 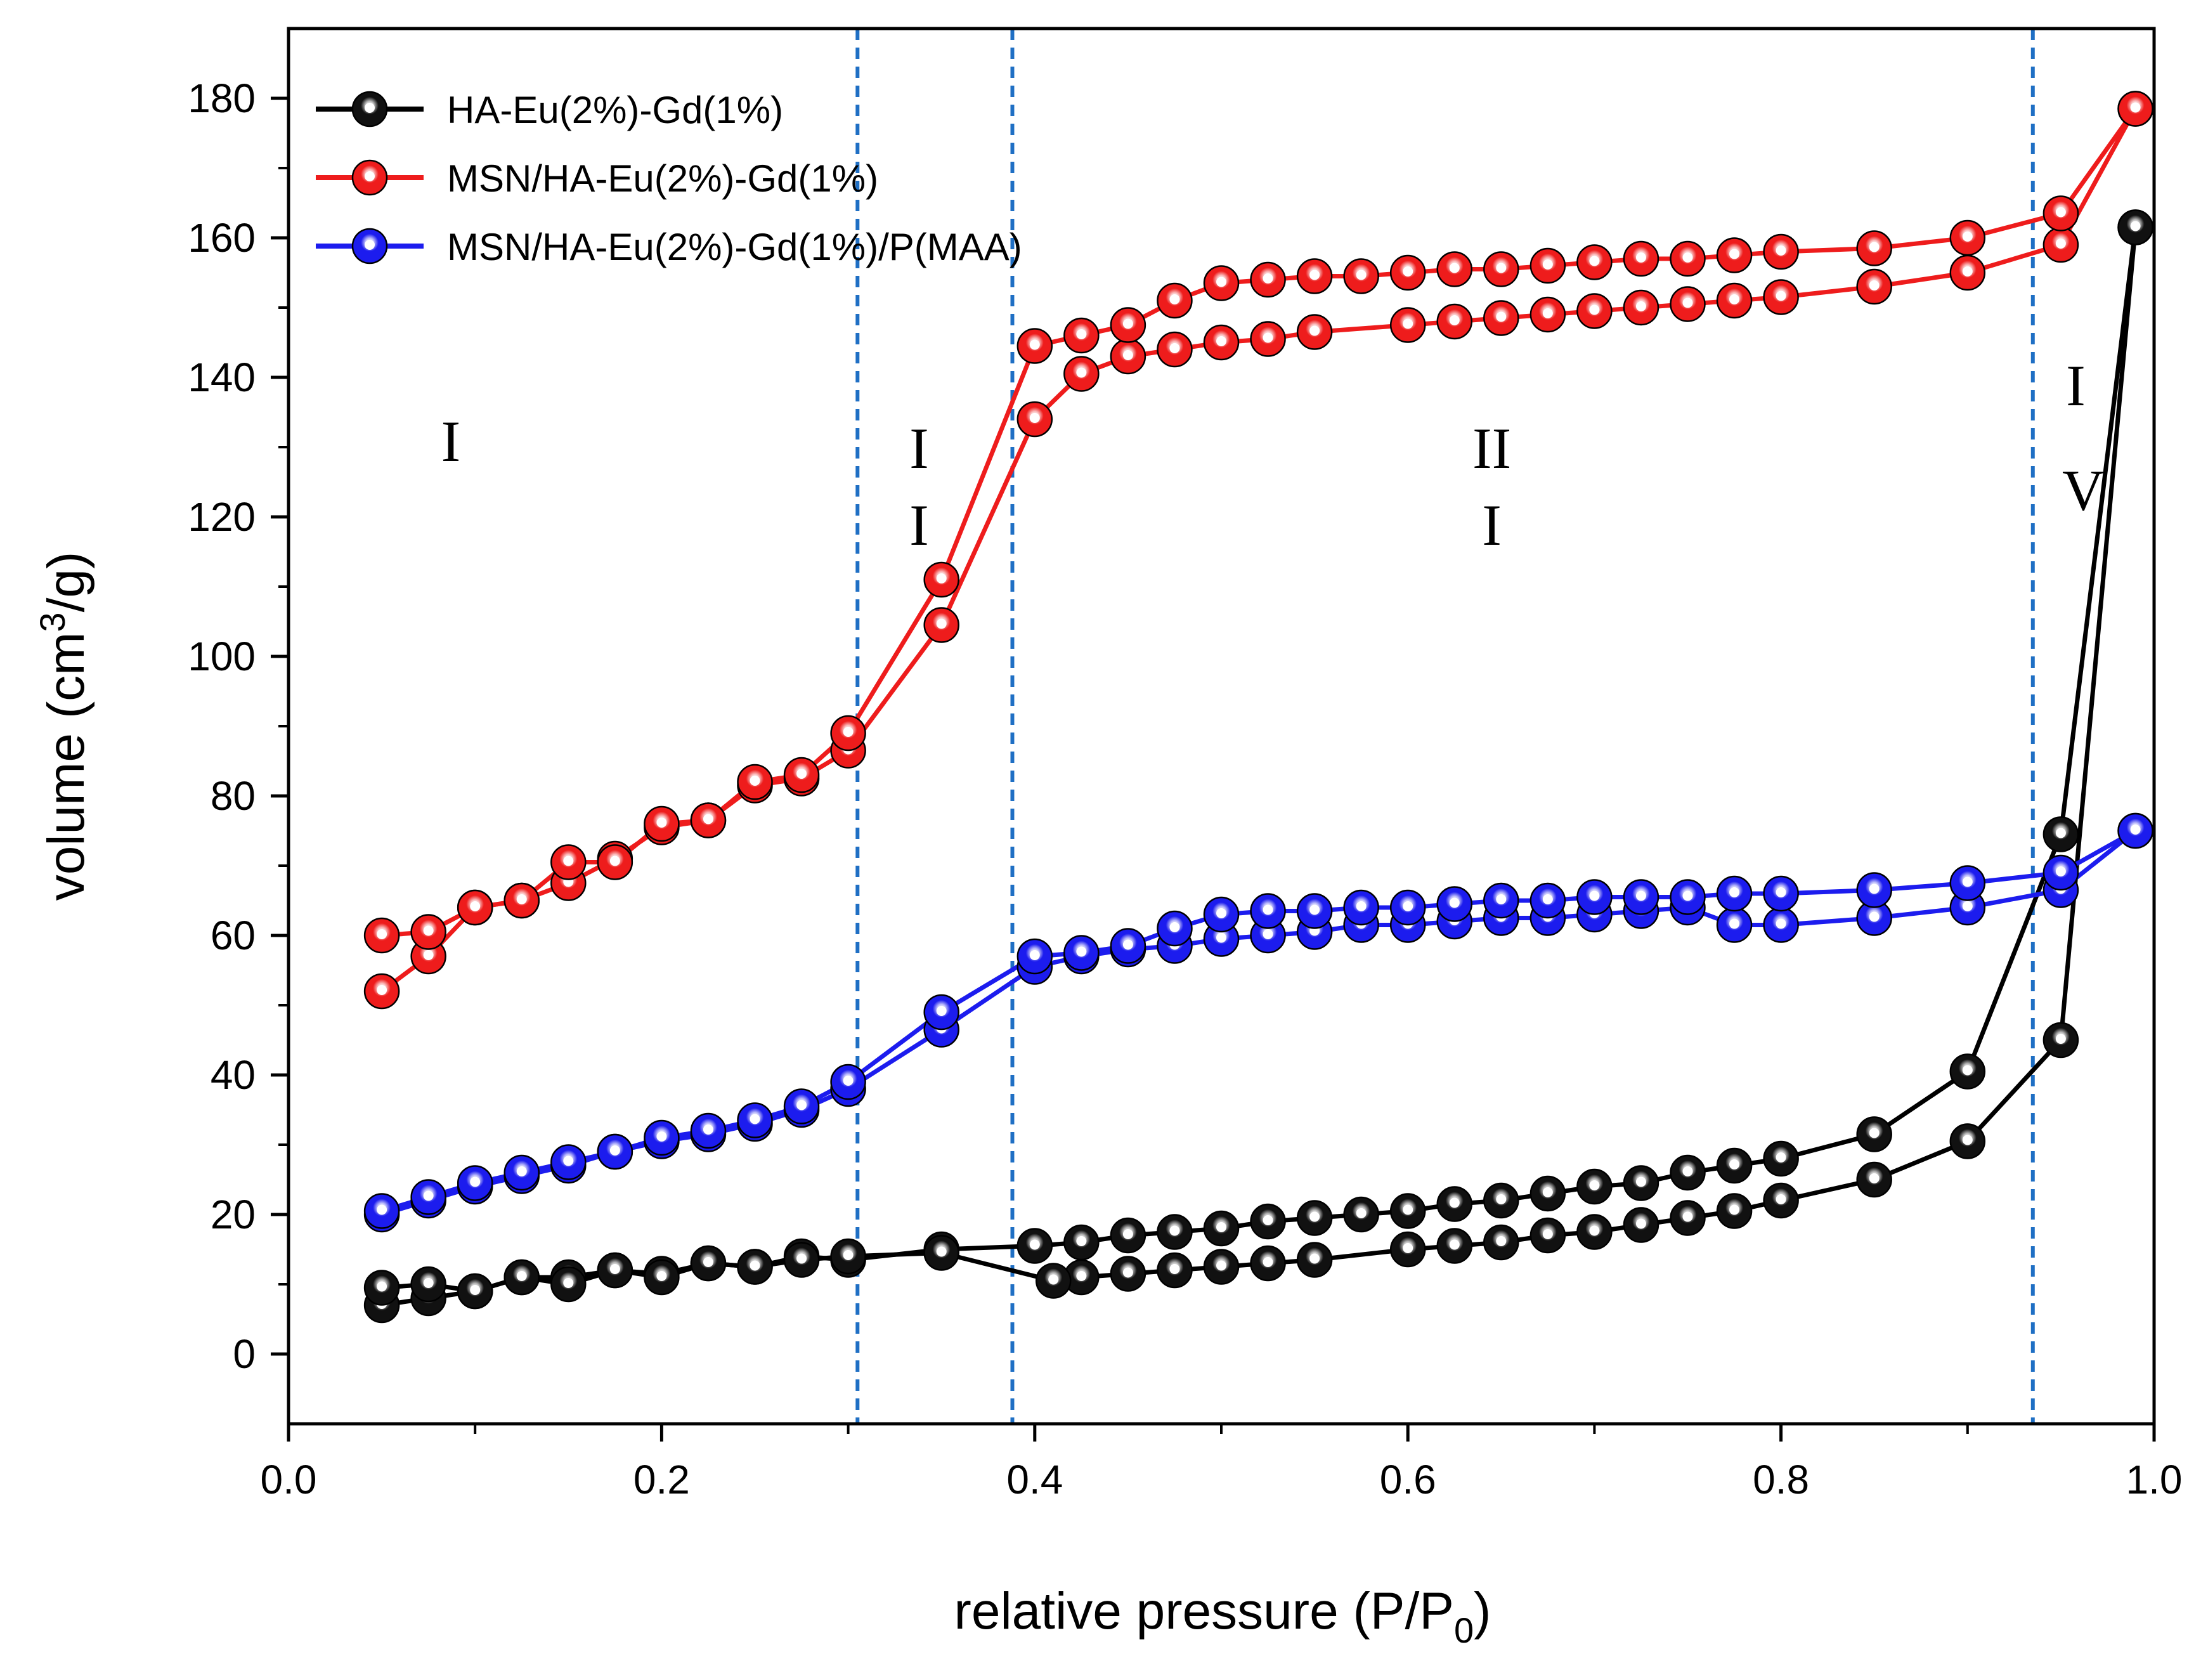 I want to click on legend-label: MSN/HA-Eu(2%)-Gd(1%)/P(MAA), so click(x=734, y=247).